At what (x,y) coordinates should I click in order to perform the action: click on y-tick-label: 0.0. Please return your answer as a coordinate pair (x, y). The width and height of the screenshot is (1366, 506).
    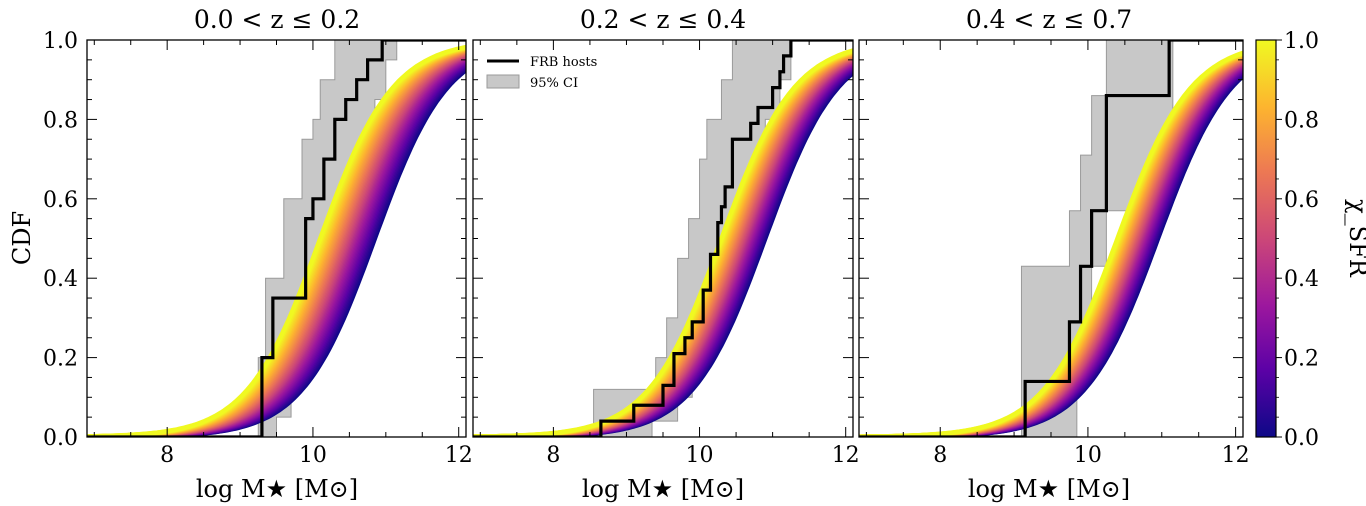
    Looking at the image, I should click on (60, 438).